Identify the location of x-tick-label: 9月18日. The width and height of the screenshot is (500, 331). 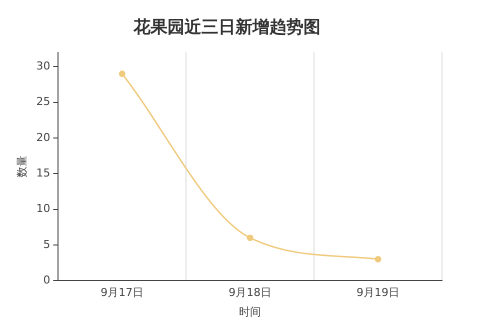
(250, 293).